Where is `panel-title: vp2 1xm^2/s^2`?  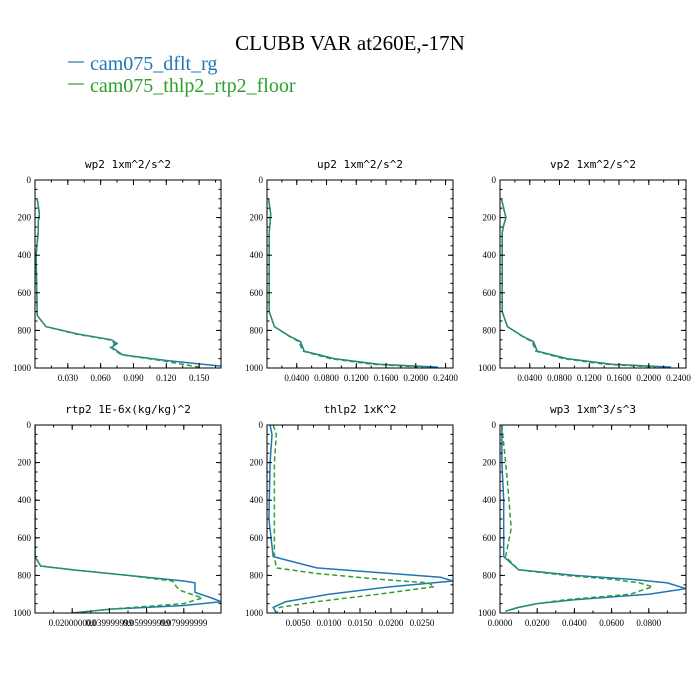
panel-title: vp2 1xm^2/s^2 is located at coordinates (593, 164).